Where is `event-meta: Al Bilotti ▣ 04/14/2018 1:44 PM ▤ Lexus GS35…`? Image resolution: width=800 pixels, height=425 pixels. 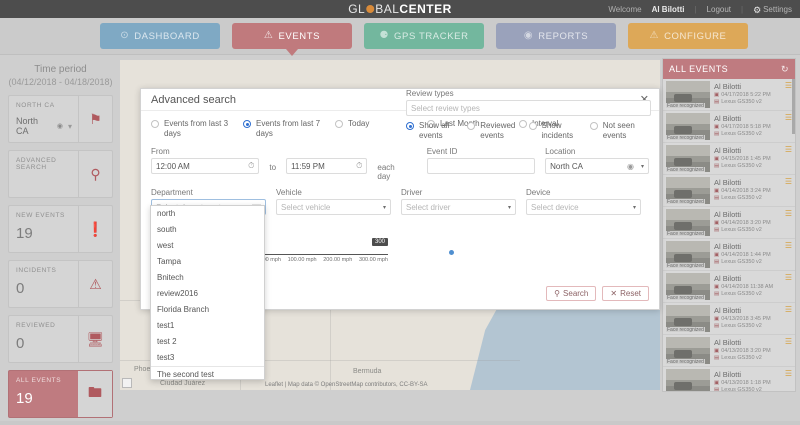 event-meta: Al Bilotti ▣ 04/14/2018 1:44 PM ▤ Lexus GS35… is located at coordinates (746, 254).